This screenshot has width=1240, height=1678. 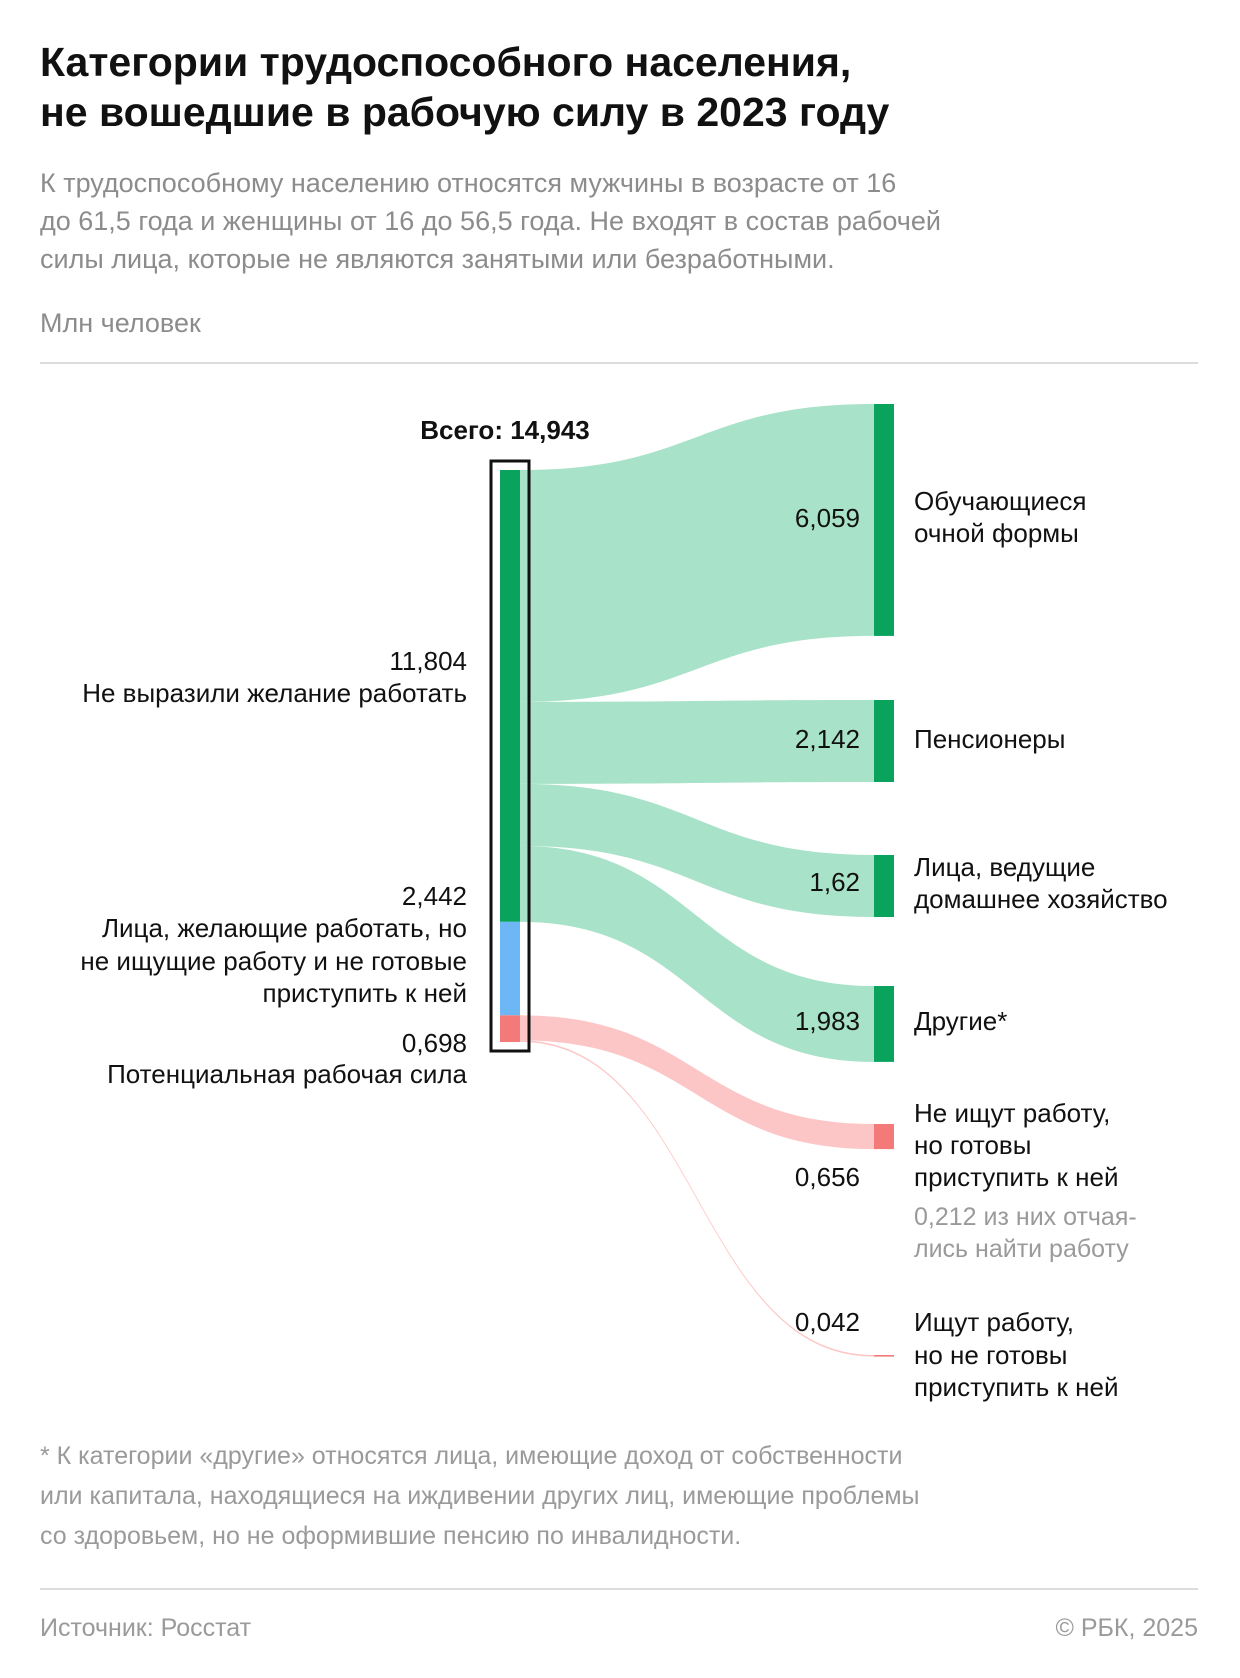 I want to click on source-name: не ищущие работу и не готовые, so click(x=273, y=961).